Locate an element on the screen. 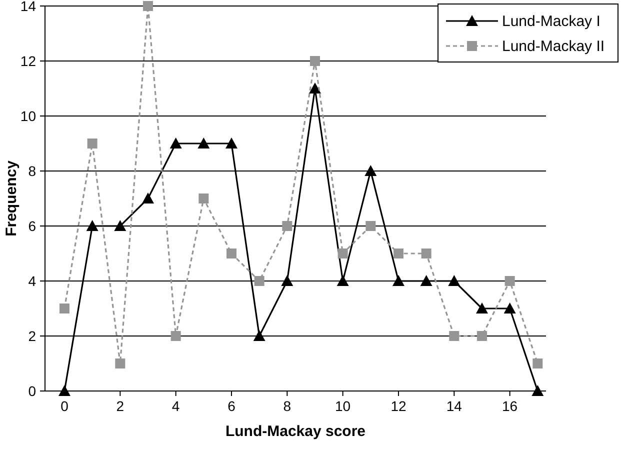 This screenshot has height=450, width=626. x-tick-label: 0 is located at coordinates (64, 406).